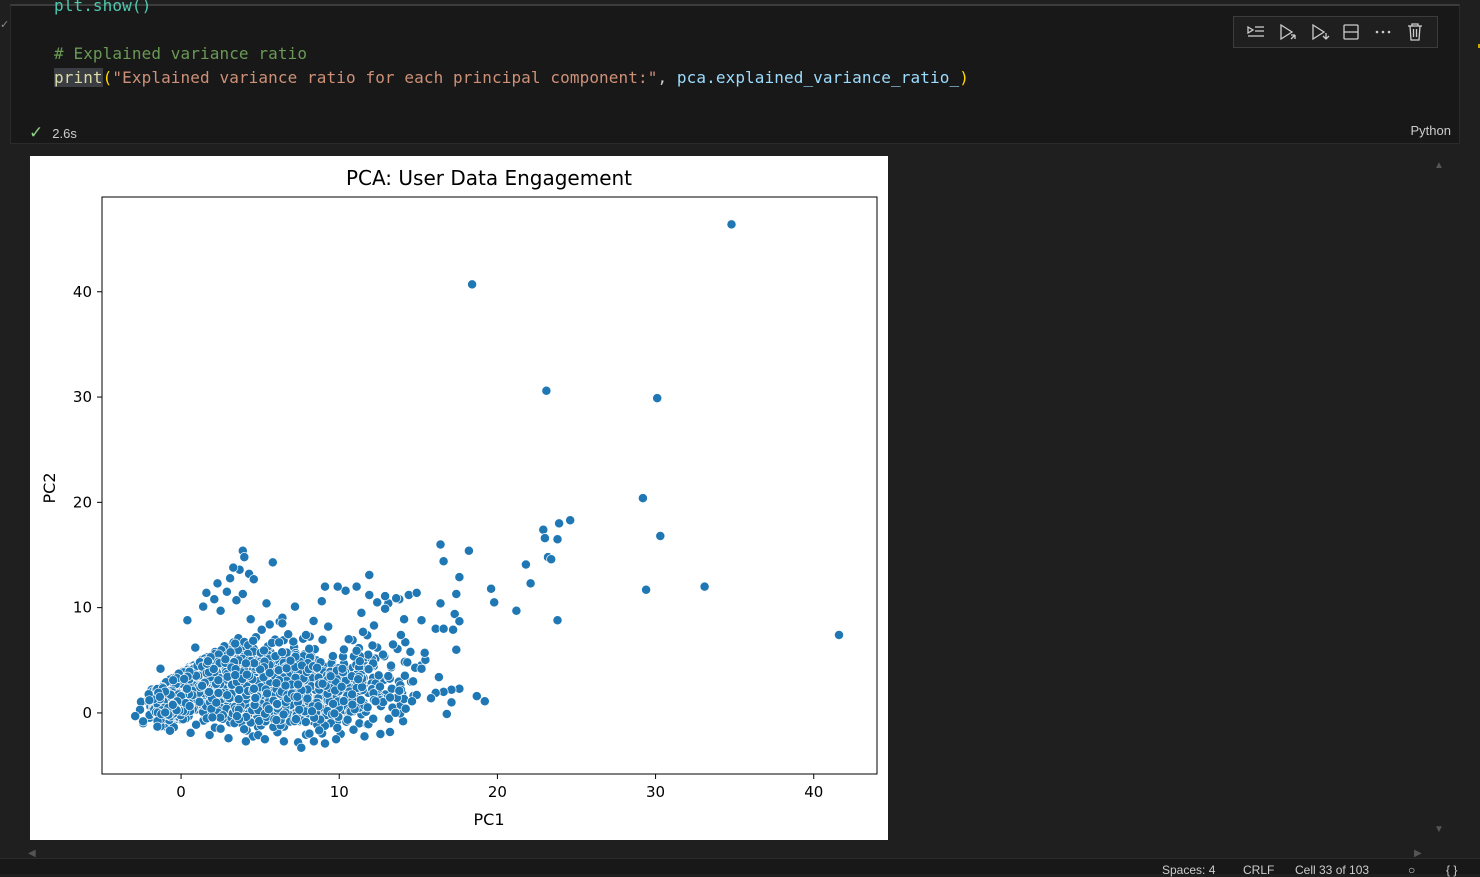 This screenshot has height=877, width=1480. What do you see at coordinates (1189, 870) in the screenshot?
I see `indentation-status: Spaces: 4` at bounding box center [1189, 870].